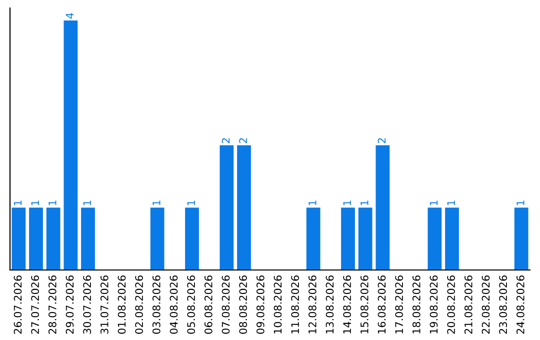 The width and height of the screenshot is (540, 340). I want to click on x-tick-label: 08.08.2026, so click(243, 305).